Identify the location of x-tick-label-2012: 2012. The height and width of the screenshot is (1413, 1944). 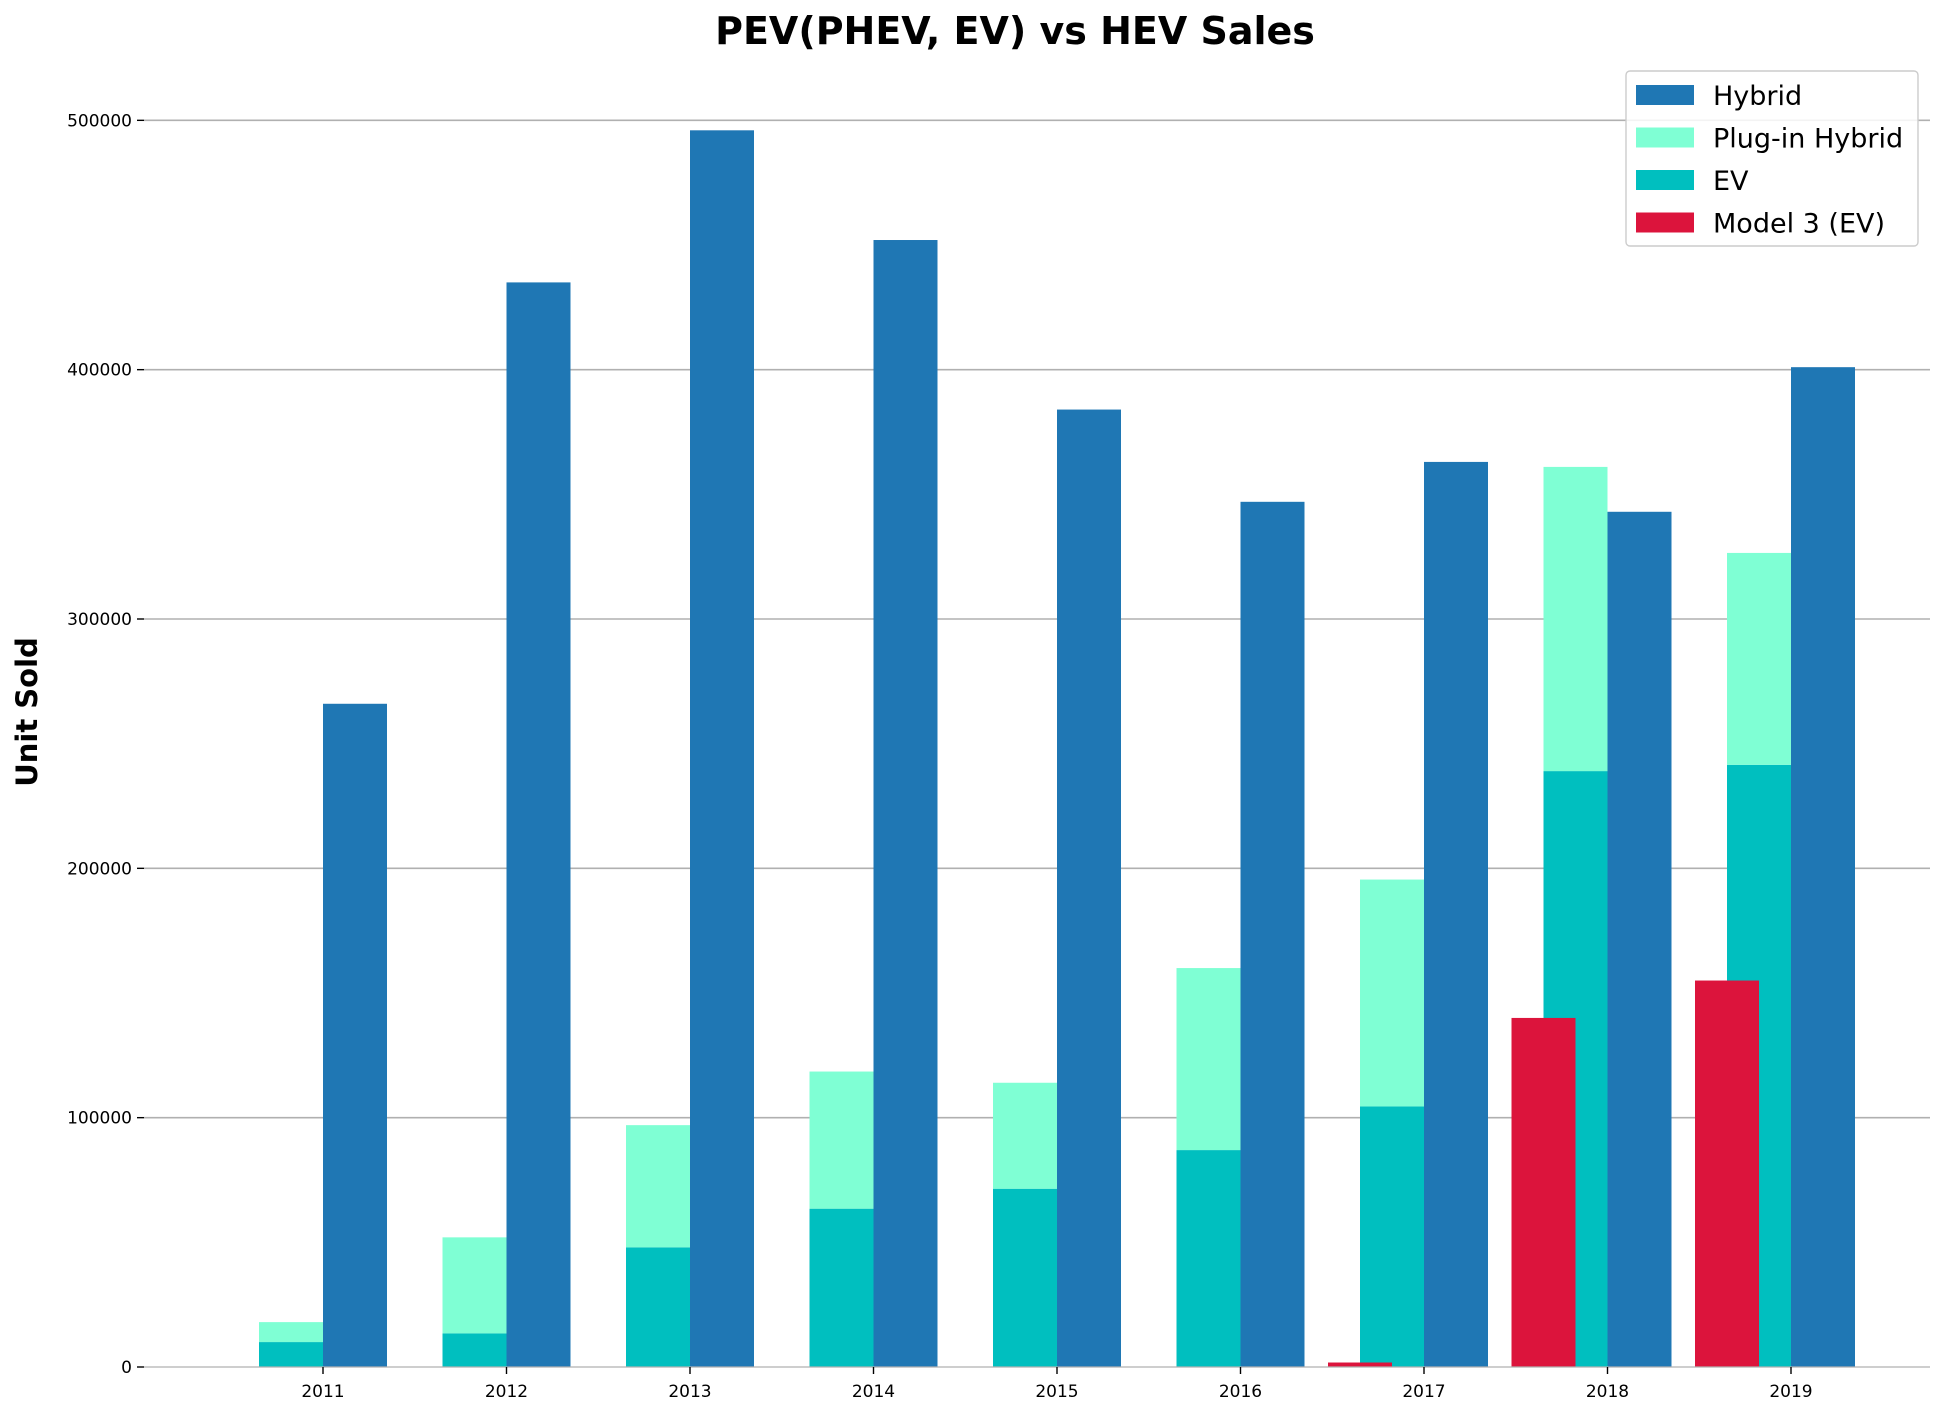
(506, 1392).